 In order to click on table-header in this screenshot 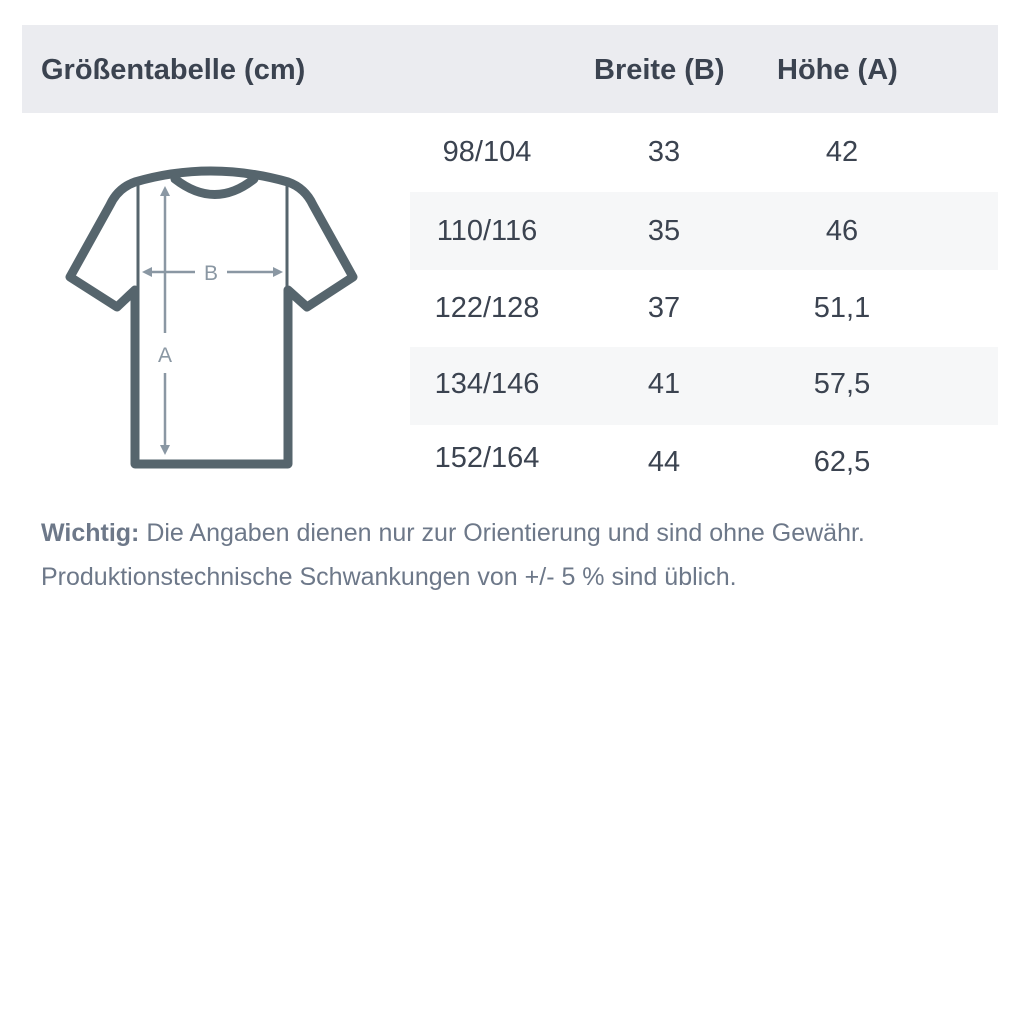, I will do `click(510, 69)`.